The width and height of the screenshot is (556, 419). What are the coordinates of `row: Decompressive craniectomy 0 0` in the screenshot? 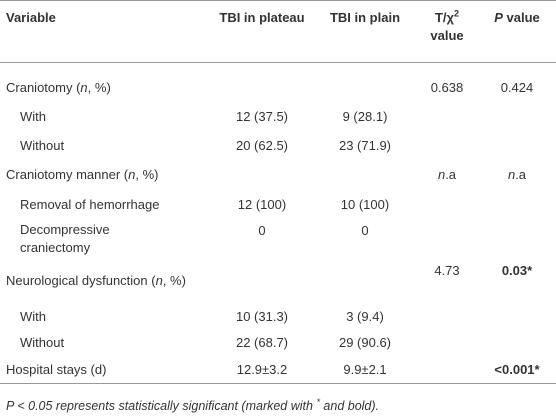 It's located at (278, 239).